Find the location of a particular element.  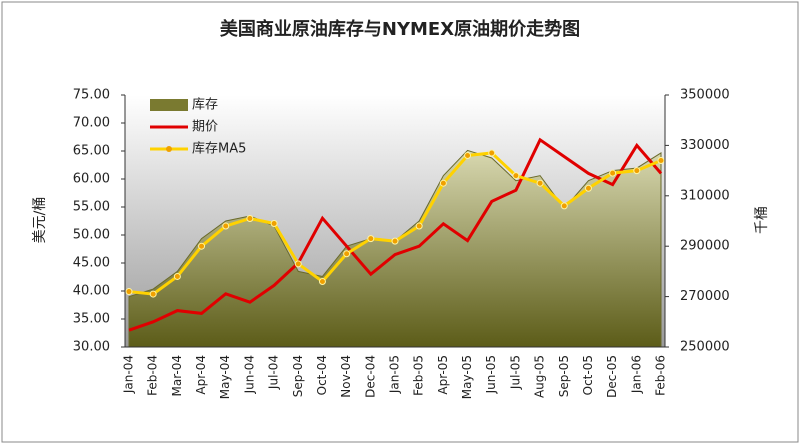

x-tick-label: Feb-06 is located at coordinates (661, 375).